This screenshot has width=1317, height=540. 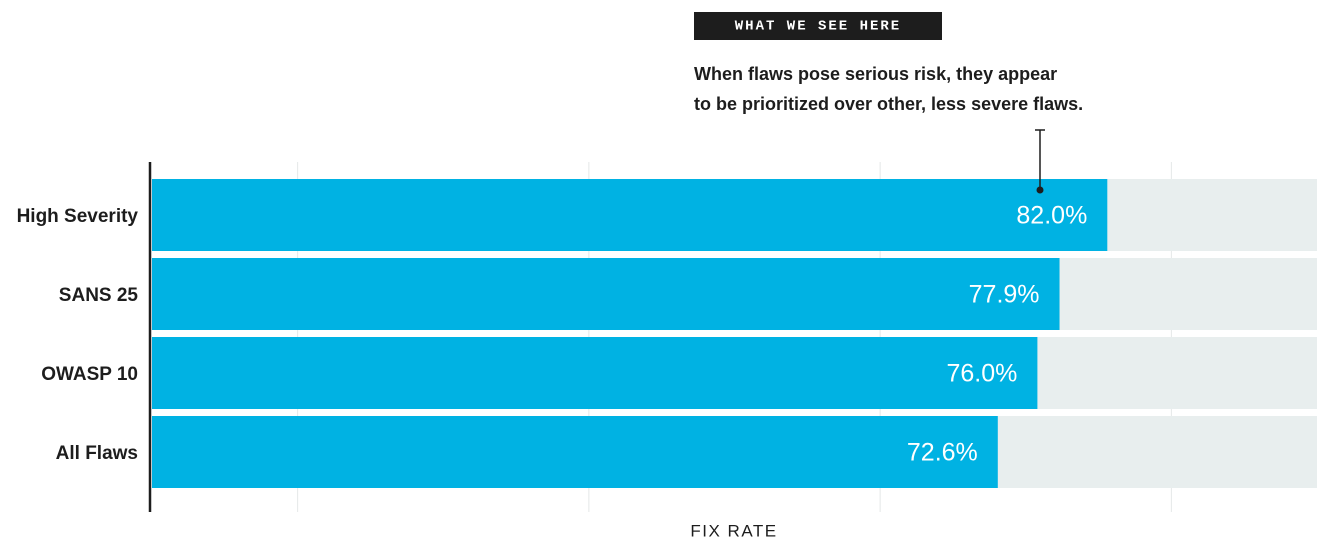 I want to click on value-label: 72.6%, so click(x=942, y=453).